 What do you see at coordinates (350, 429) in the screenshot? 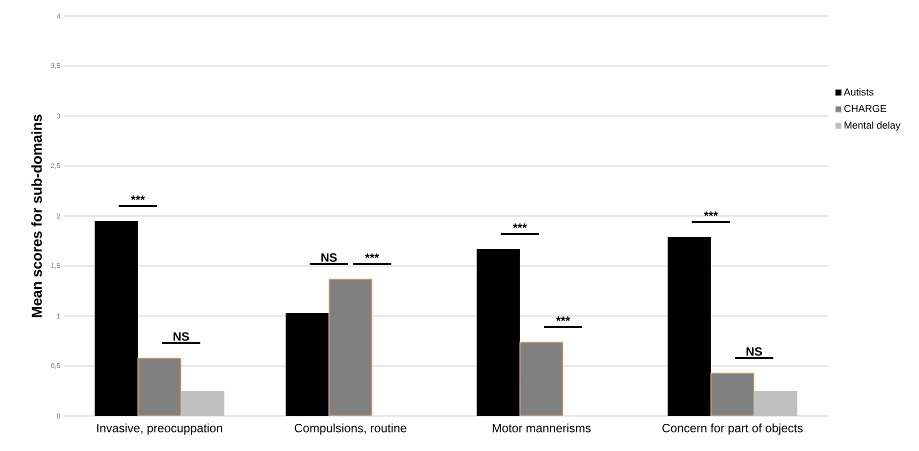
I see `x-tick-label: Compulsions, routine` at bounding box center [350, 429].